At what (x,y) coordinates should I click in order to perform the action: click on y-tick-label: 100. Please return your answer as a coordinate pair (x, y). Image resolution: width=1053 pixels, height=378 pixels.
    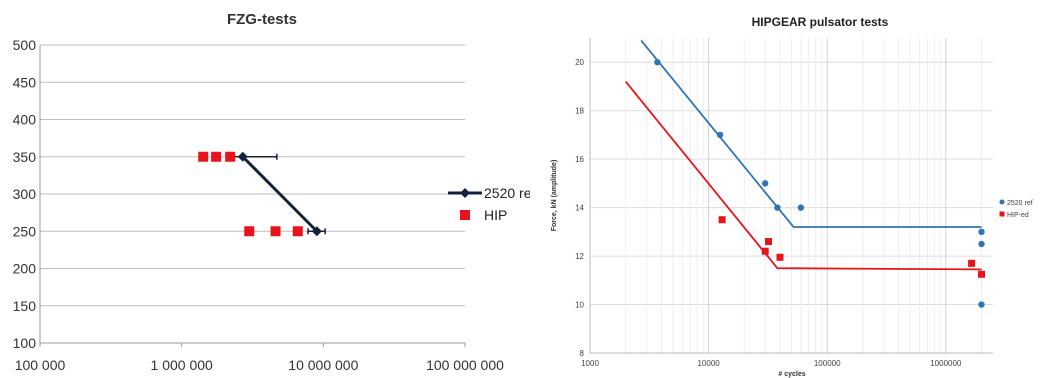
    Looking at the image, I should click on (25, 343).